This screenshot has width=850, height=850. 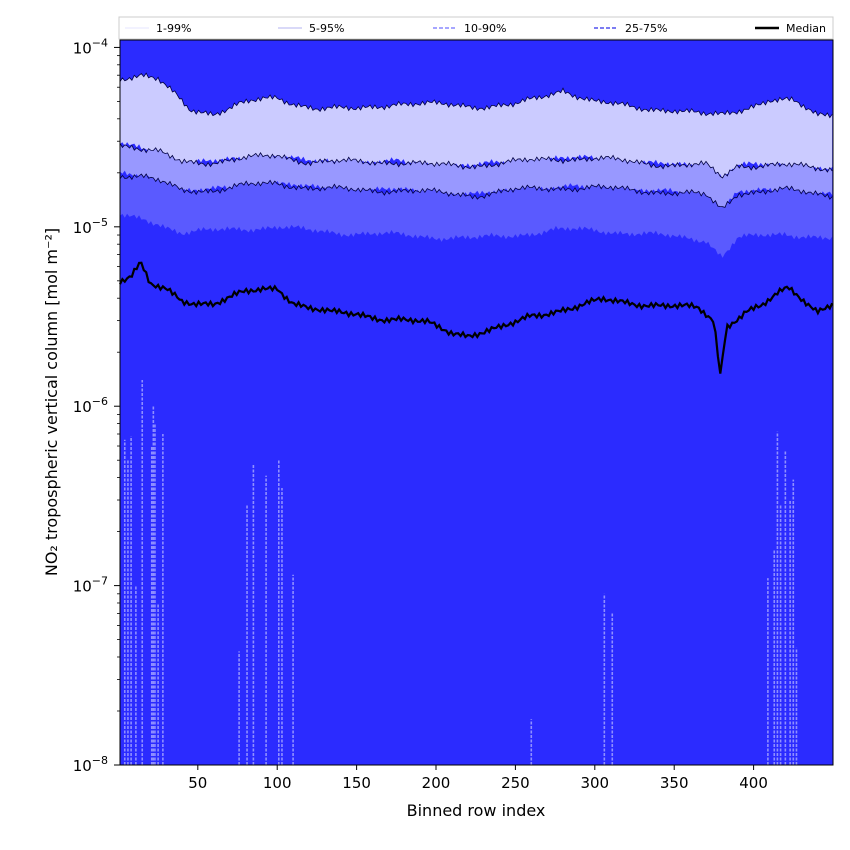 What do you see at coordinates (485, 28) in the screenshot?
I see `legend-label: 10-90%` at bounding box center [485, 28].